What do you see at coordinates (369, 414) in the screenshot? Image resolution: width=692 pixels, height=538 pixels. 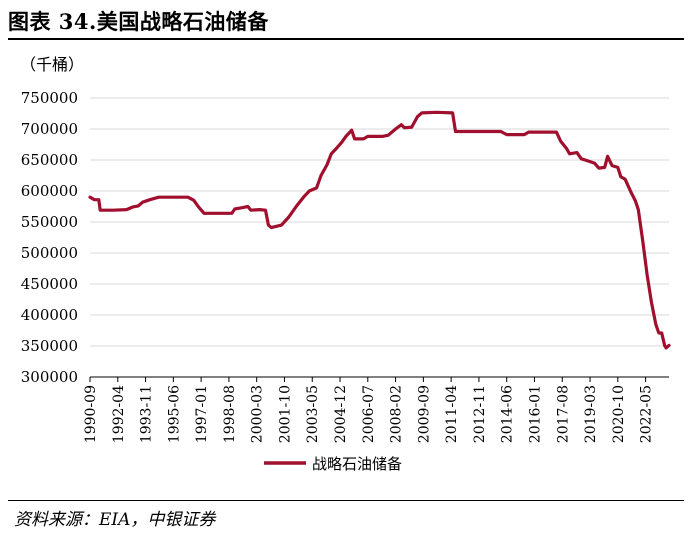 I see `x-tick-label: 2006-07` at bounding box center [369, 414].